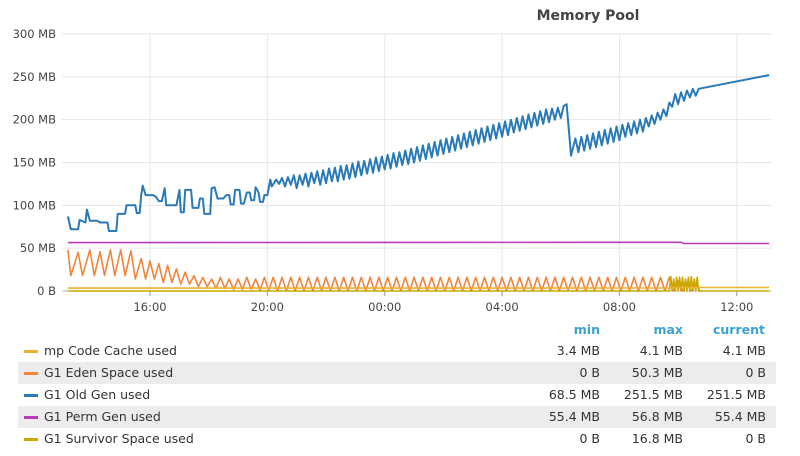 Image resolution: width=800 pixels, height=456 pixels. What do you see at coordinates (657, 416) in the screenshot?
I see `legend-max-value: 56.8 MB` at bounding box center [657, 416].